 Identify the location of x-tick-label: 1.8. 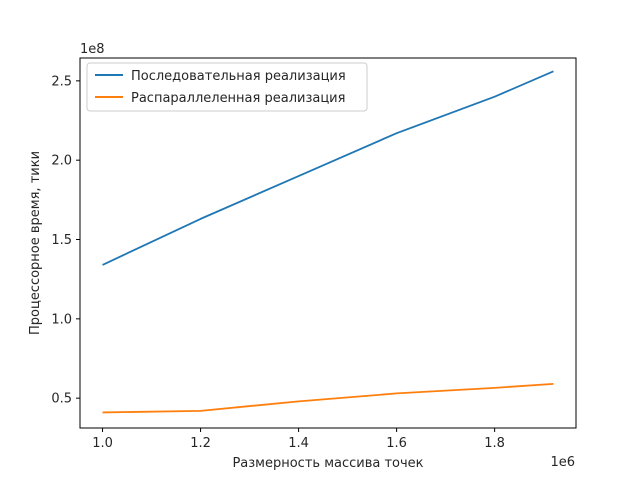
(494, 443).